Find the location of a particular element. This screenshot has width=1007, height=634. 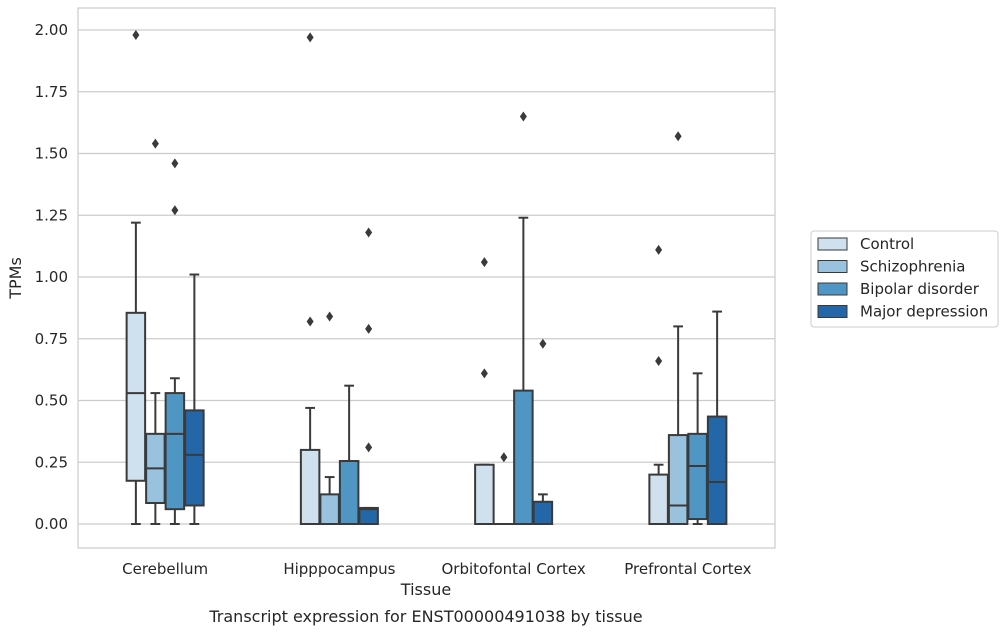

legend-label: Schizophrenia is located at coordinates (912, 267).